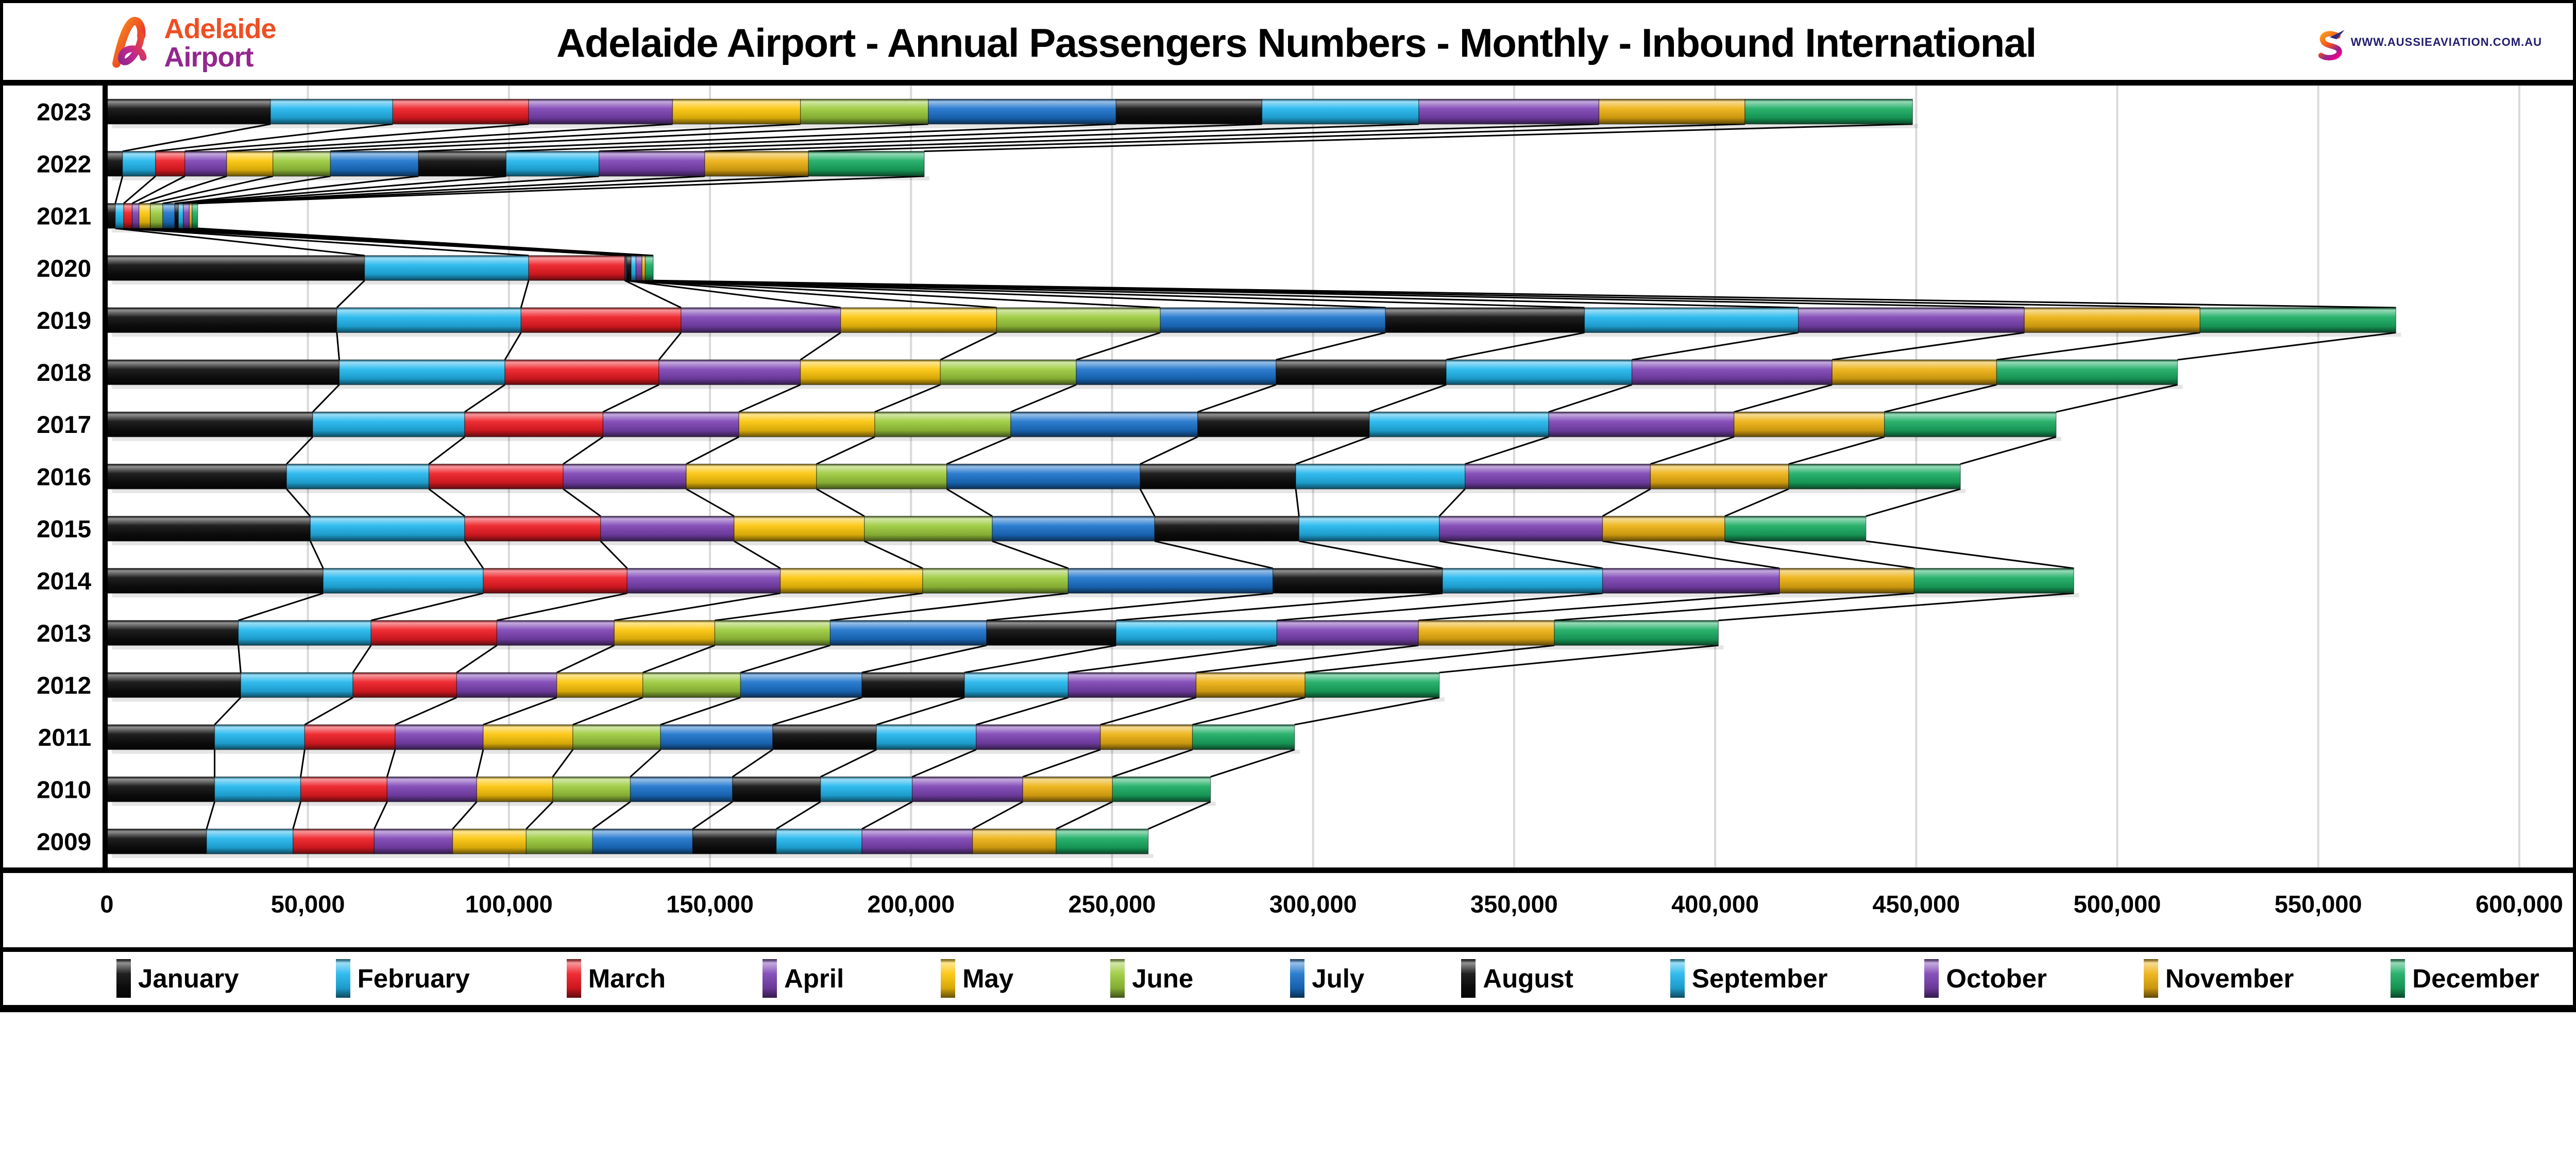 The height and width of the screenshot is (1173, 2576). I want to click on bar-segment-2020-november, so click(643, 268).